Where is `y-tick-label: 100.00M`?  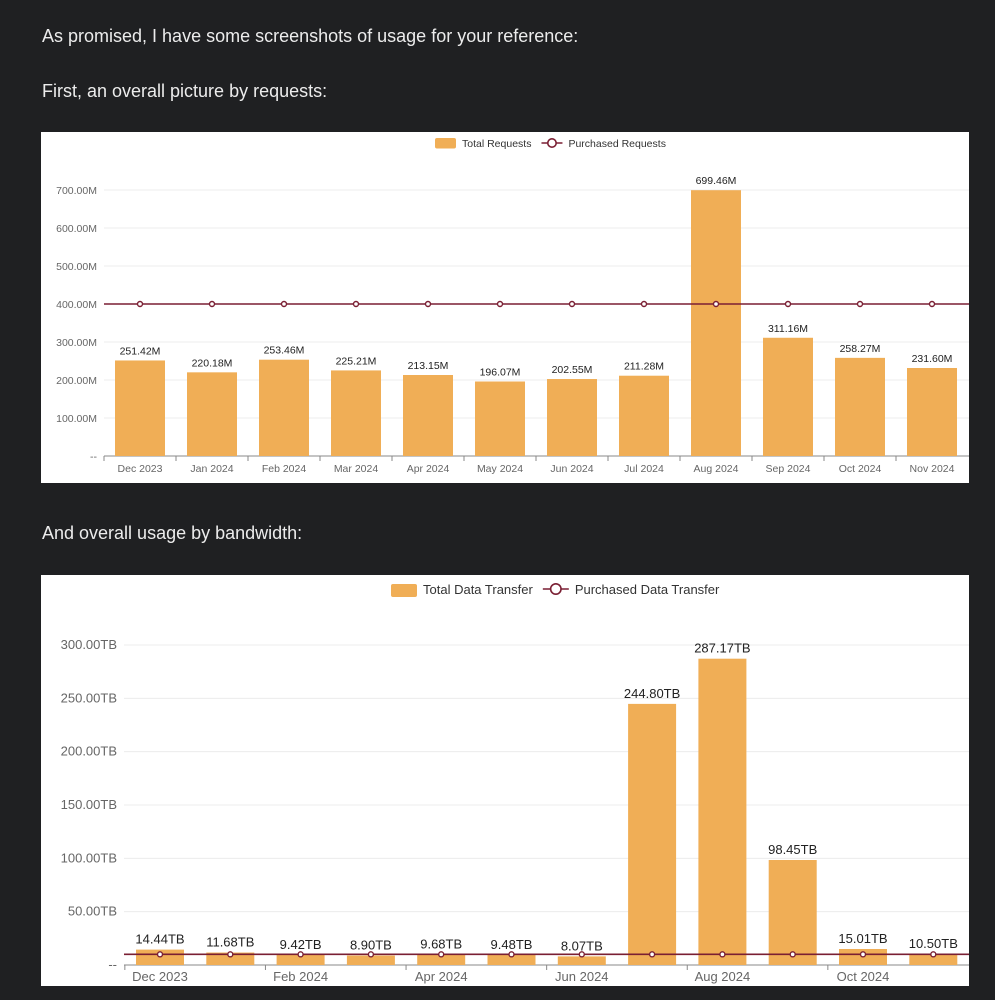 y-tick-label: 100.00M is located at coordinates (76, 419).